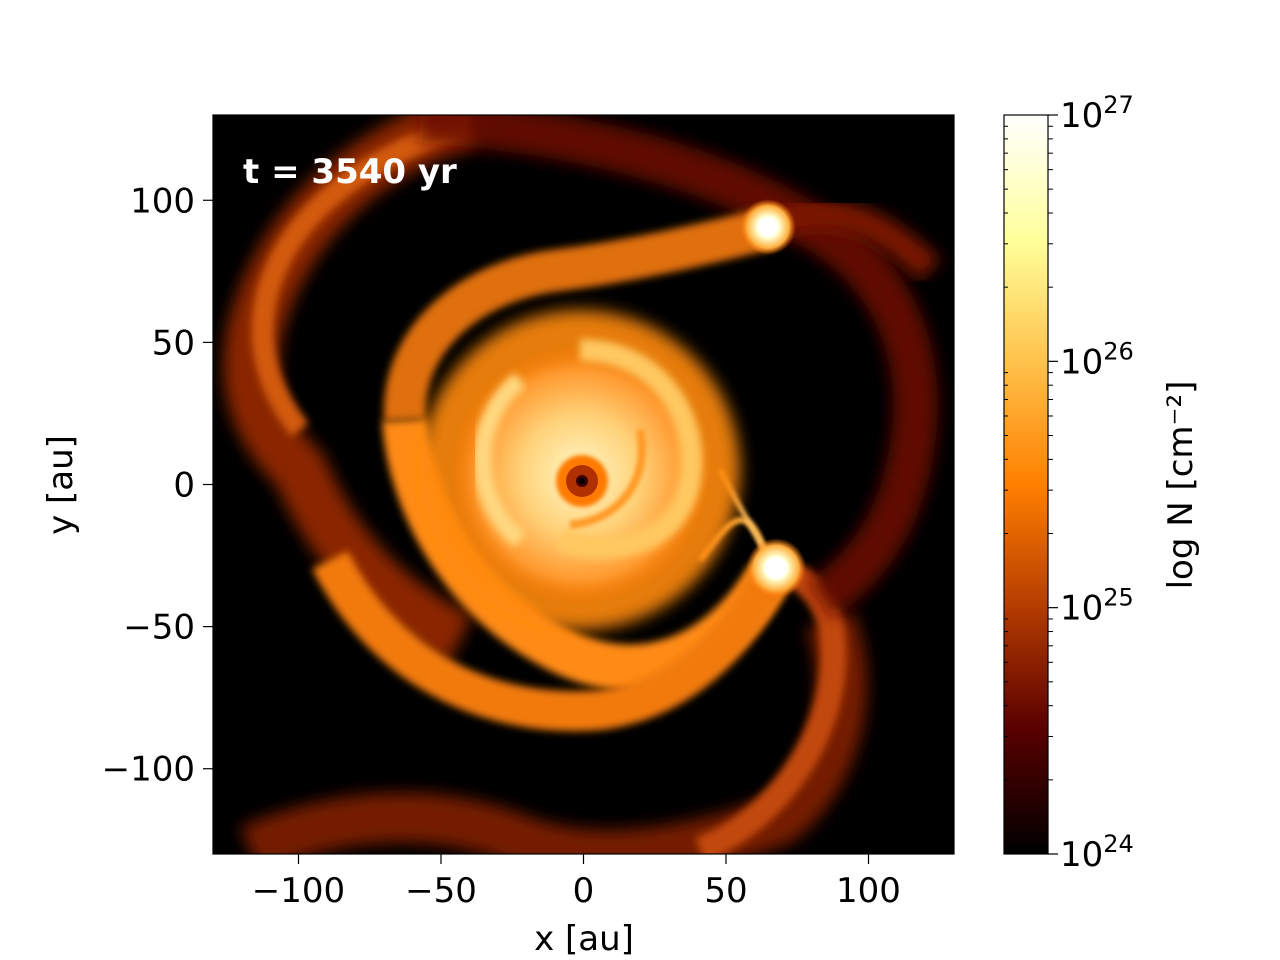 The width and height of the screenshot is (1280, 960). I want to click on time-annotation: t = 3540 yr, so click(350, 172).